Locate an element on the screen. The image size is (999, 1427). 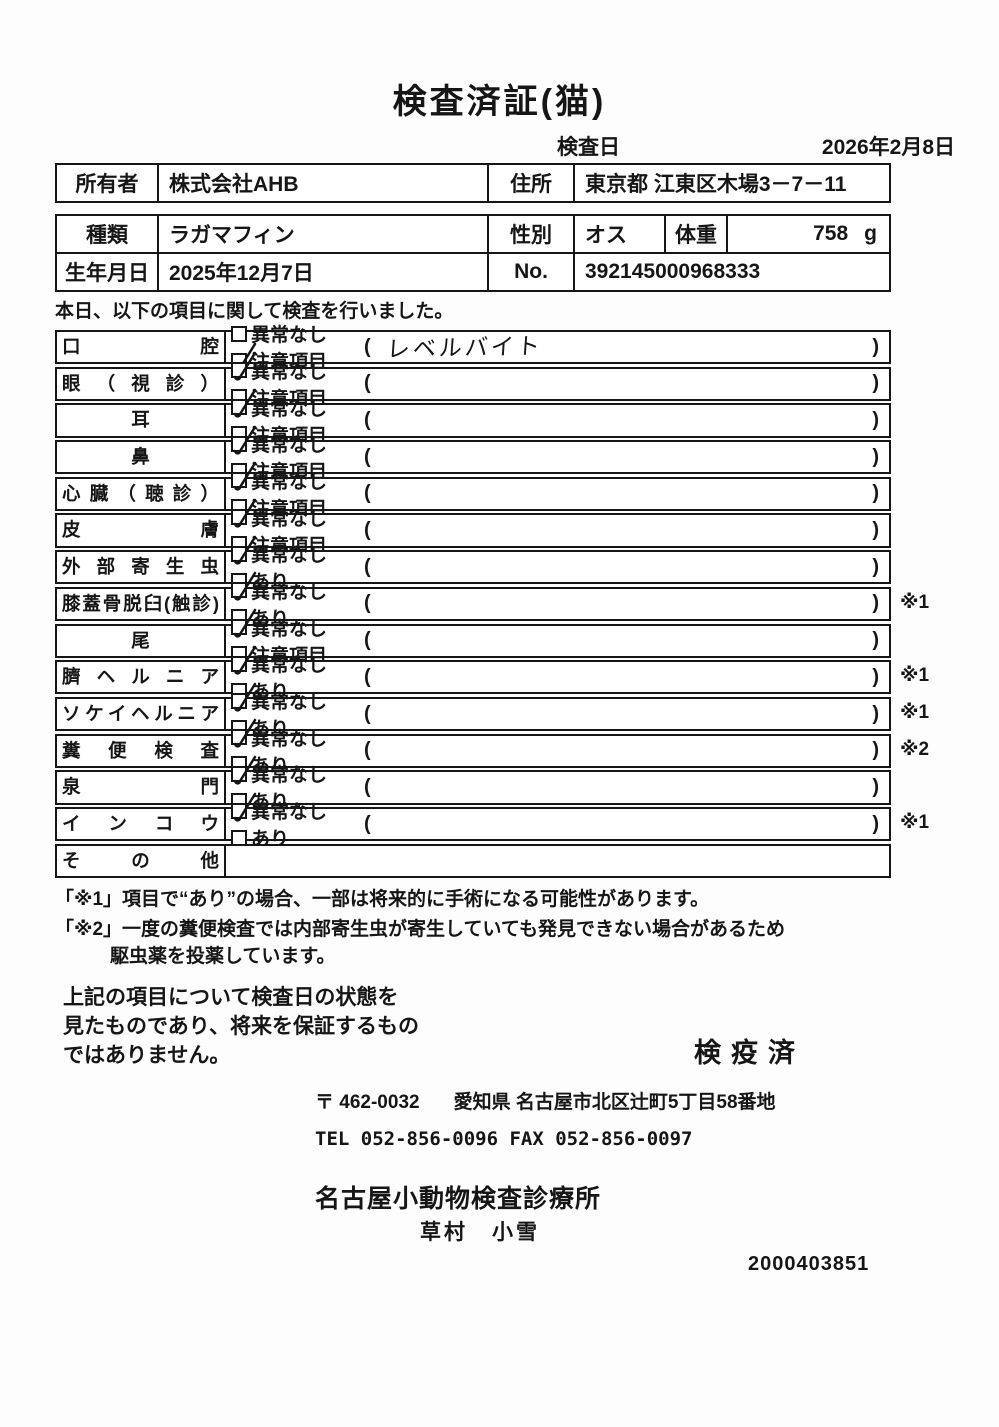
footnote-2-line2: 駆虫薬を投薬しています。 is located at coordinates (223, 956).